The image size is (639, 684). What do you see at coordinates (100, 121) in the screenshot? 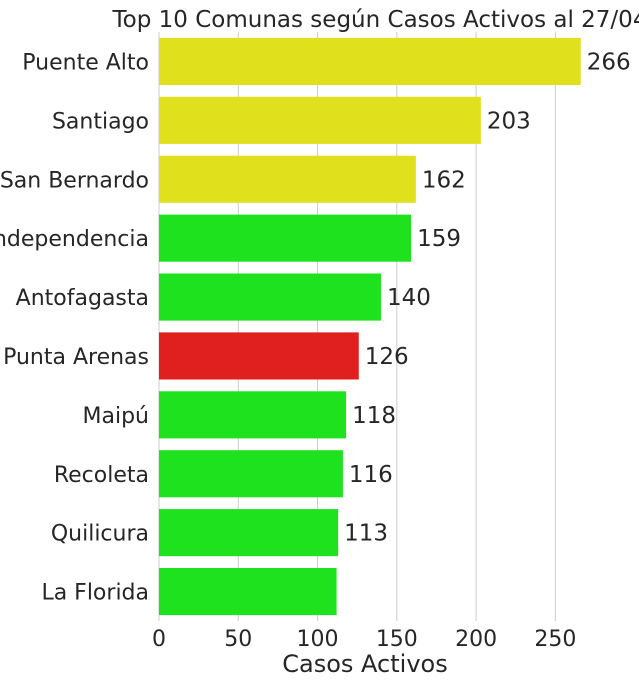
I see `category-label: Santiago` at bounding box center [100, 121].